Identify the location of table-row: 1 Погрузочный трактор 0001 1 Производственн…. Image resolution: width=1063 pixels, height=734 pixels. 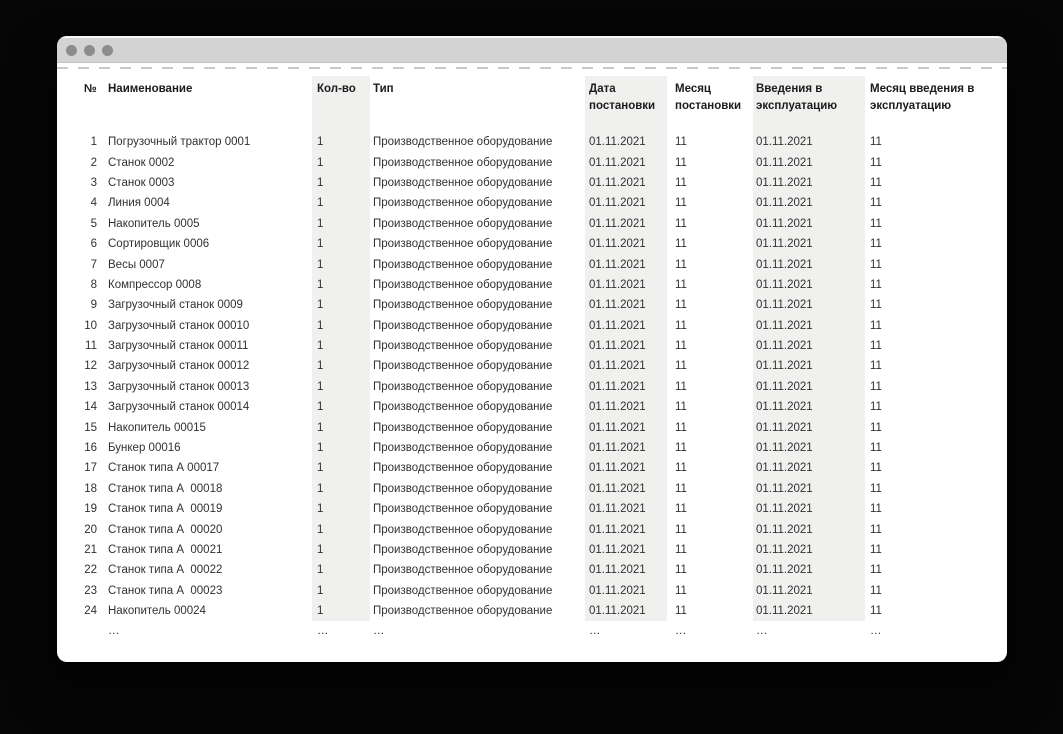
(544, 142).